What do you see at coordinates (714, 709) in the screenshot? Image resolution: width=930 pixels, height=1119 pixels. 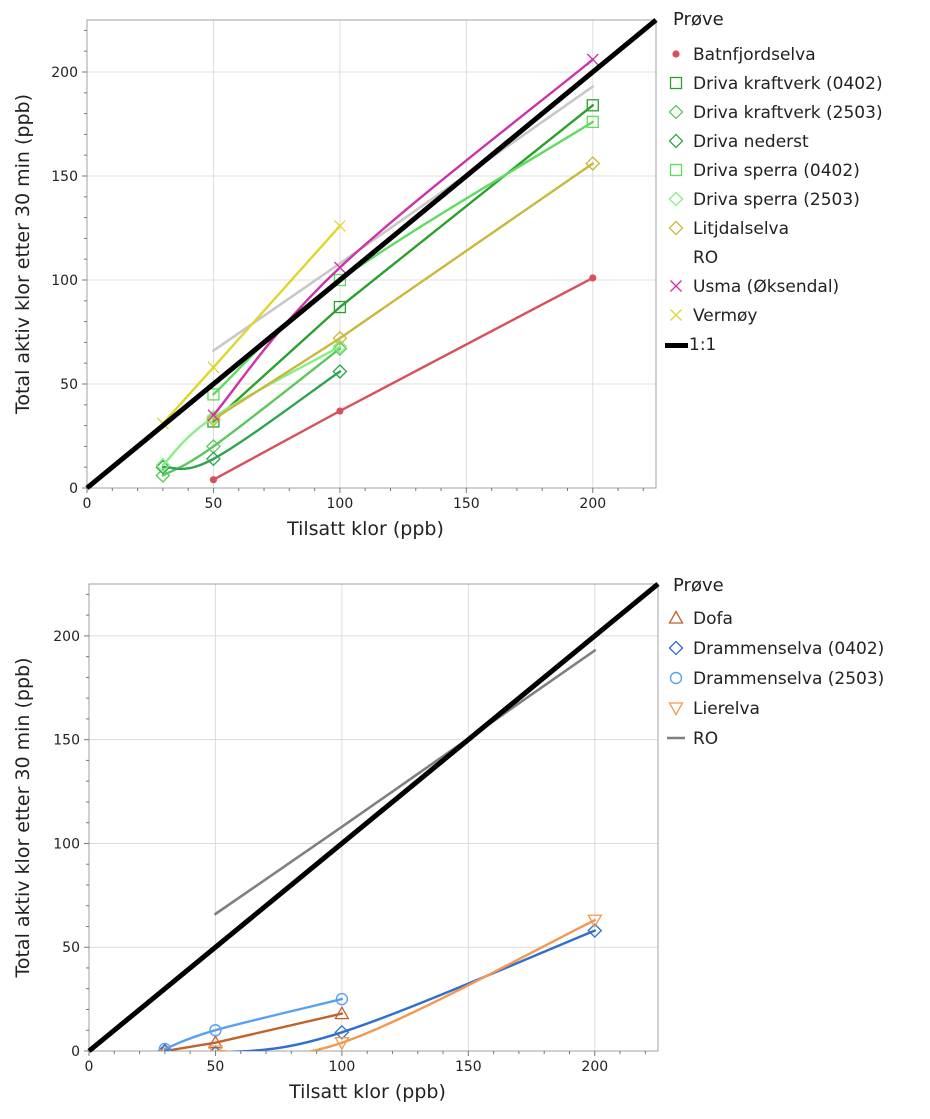 I see `legend-item-lierelva: Lierelva` at bounding box center [714, 709].